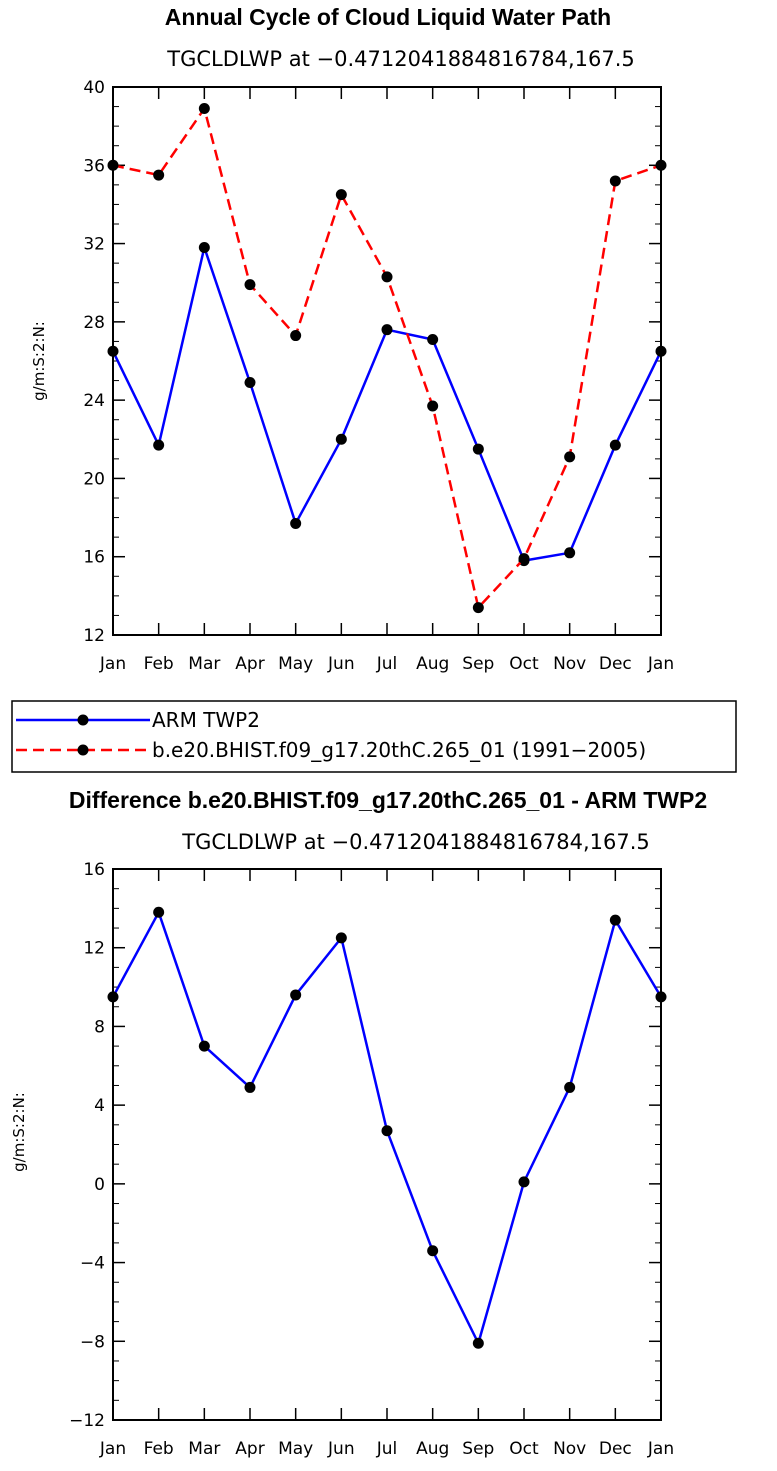 The height and width of the screenshot is (1471, 777). What do you see at coordinates (341, 664) in the screenshot?
I see `top-xtick-label: Jun` at bounding box center [341, 664].